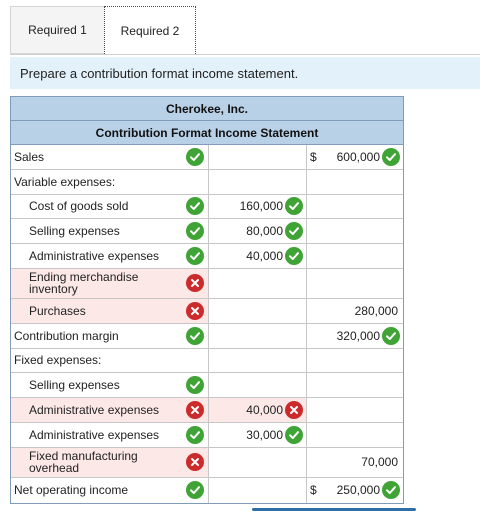 The image size is (480, 511). I want to click on scroll-indicator, so click(334, 509).